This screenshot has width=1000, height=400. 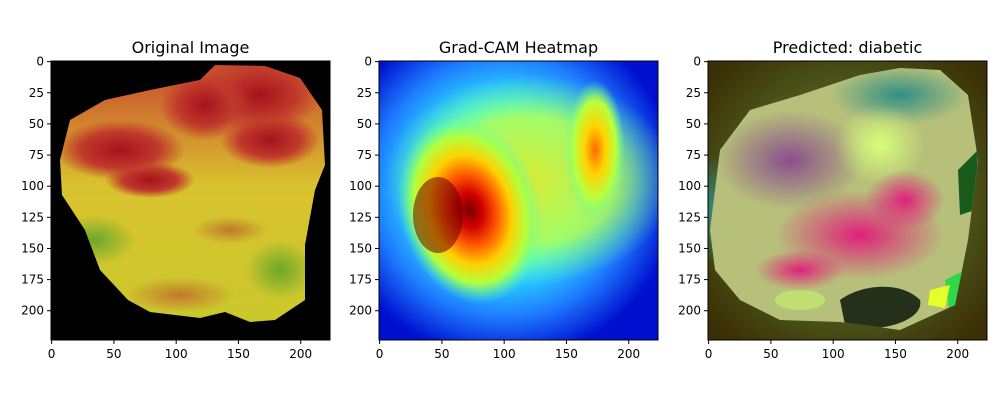 I want to click on panel-title: Grad-CAM Heatmap, so click(x=518, y=47).